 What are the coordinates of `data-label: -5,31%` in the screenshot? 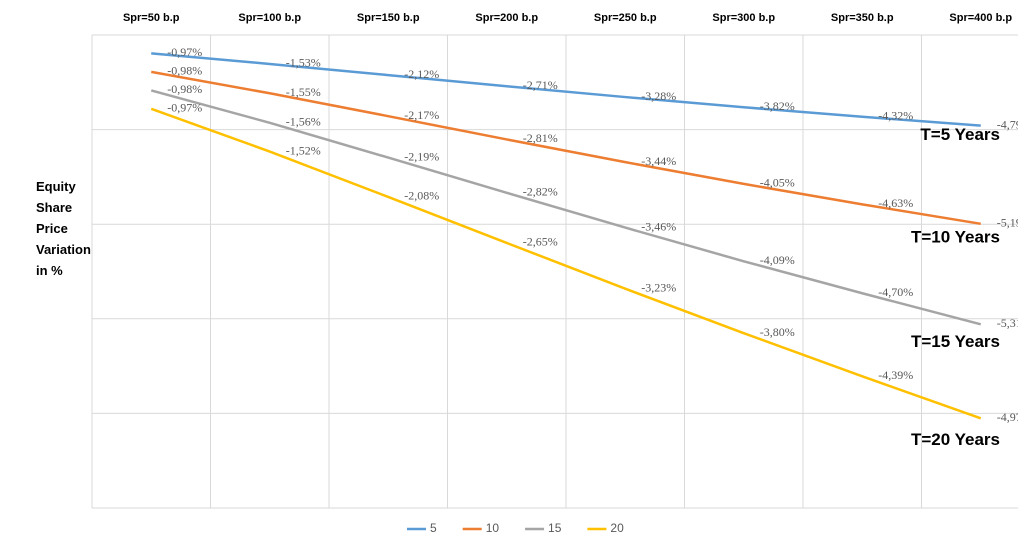 It's located at (1007, 323).